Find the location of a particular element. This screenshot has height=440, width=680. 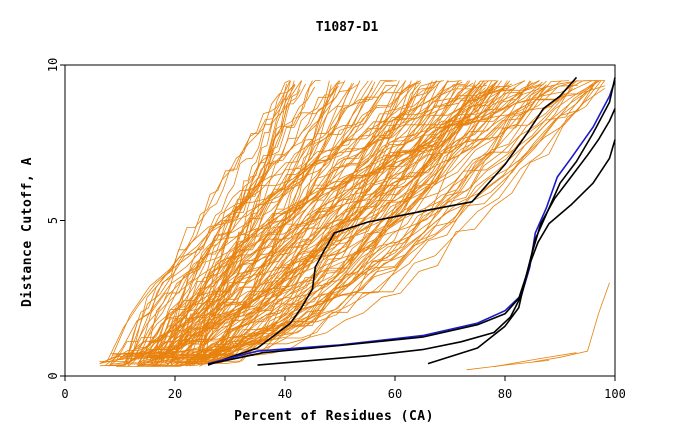

y-tick-label: 5 is located at coordinates (53, 220).